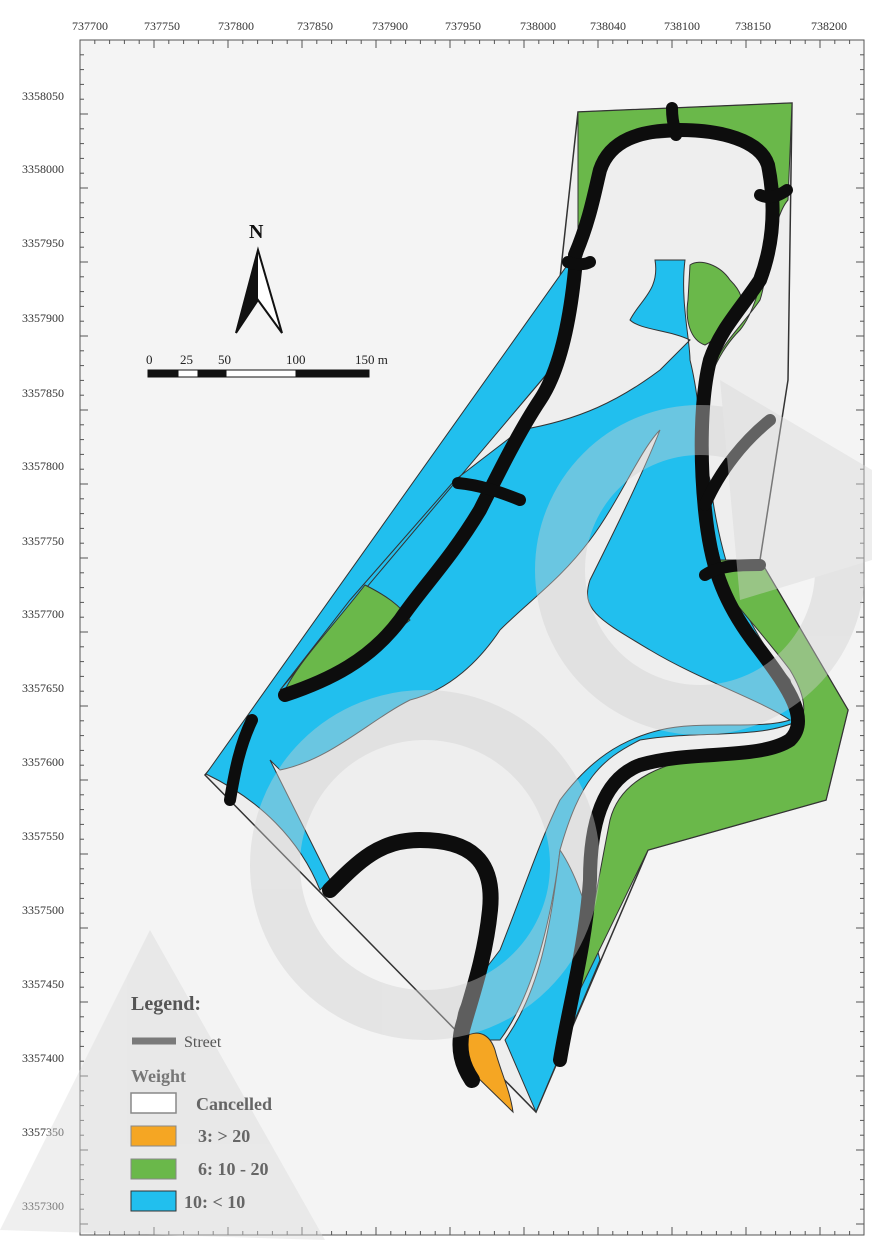 The image size is (872, 1252). I want to click on x-tick-label: 737850, so click(315, 26).